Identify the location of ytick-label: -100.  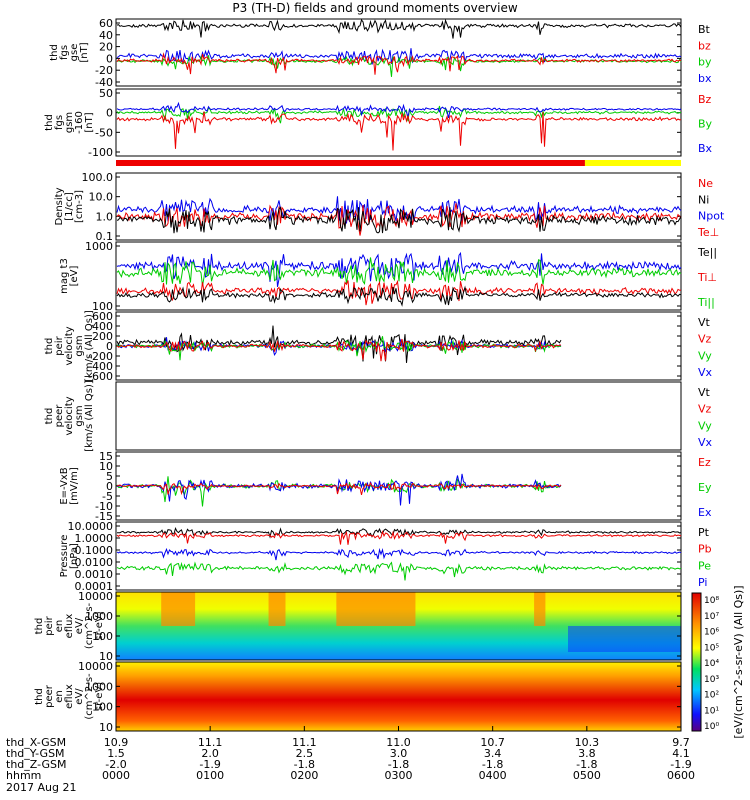
(100, 152).